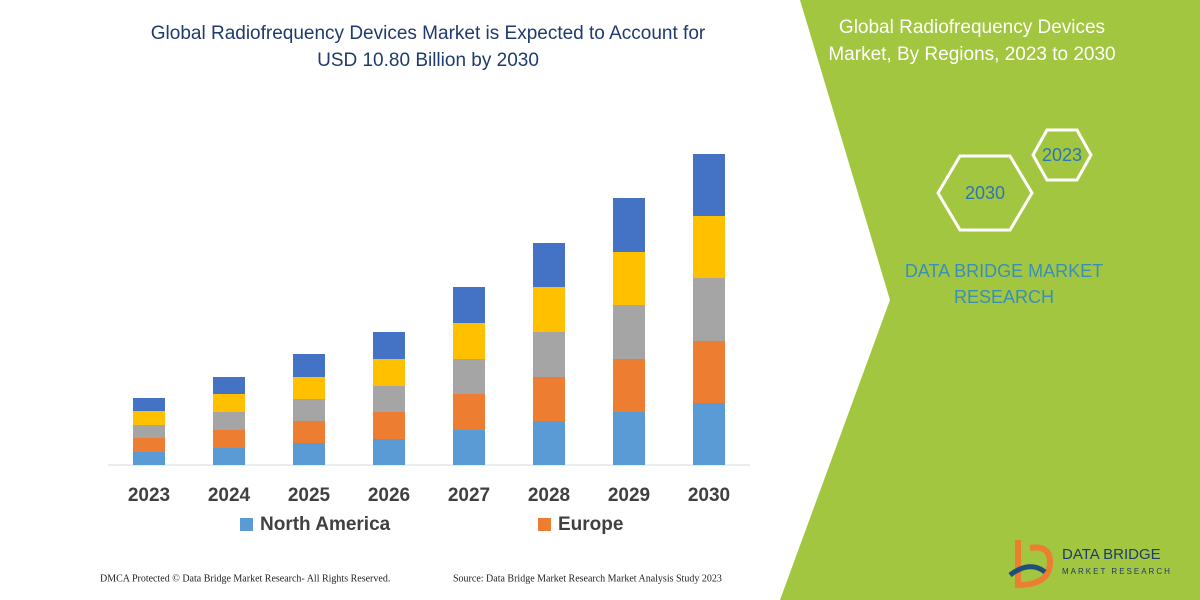 This screenshot has height=600, width=1200. Describe the element at coordinates (309, 495) in the screenshot. I see `x-tick-label: 2025` at that location.